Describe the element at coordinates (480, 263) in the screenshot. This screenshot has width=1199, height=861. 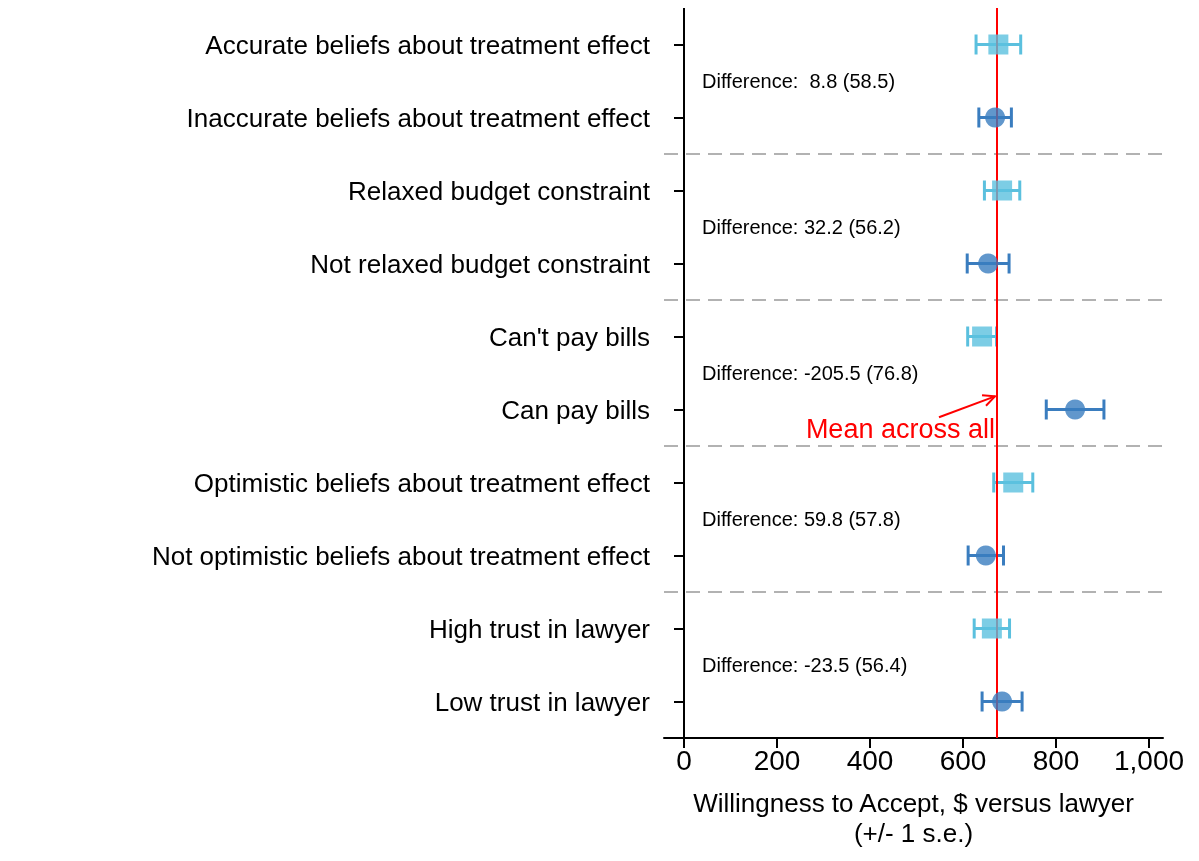
I see `y-tick-label: Not relaxed budget constraint` at that location.